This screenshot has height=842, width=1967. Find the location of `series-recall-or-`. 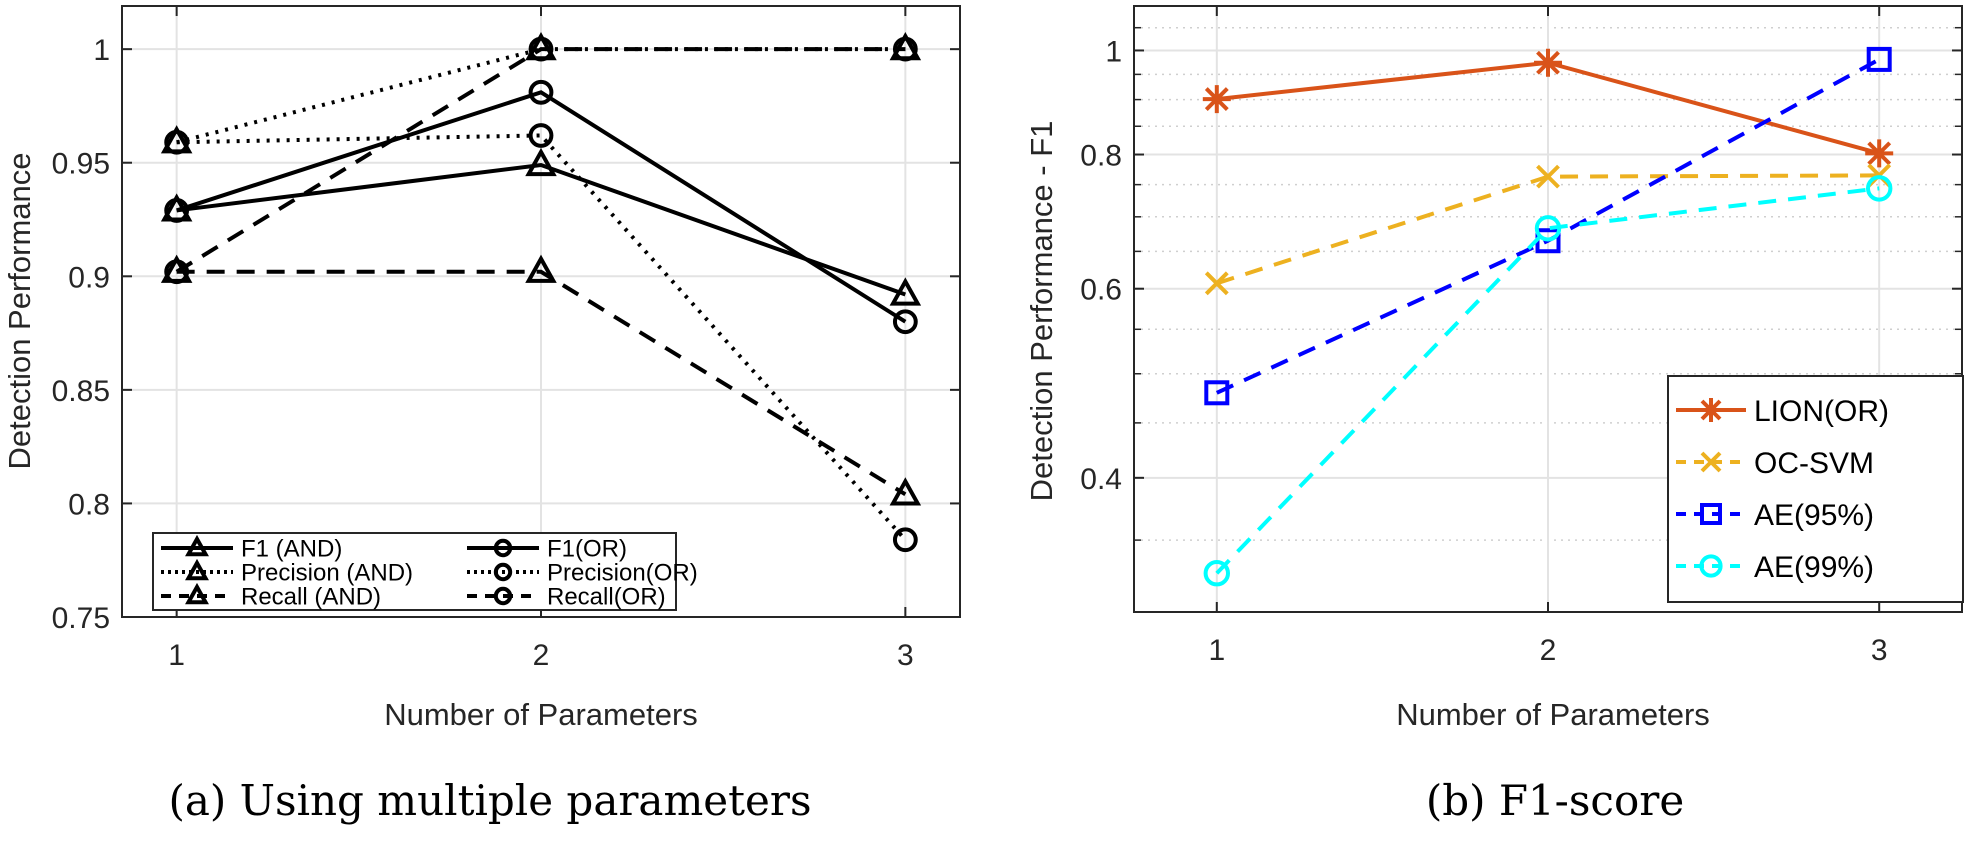

series-recall-or- is located at coordinates (541, 160).